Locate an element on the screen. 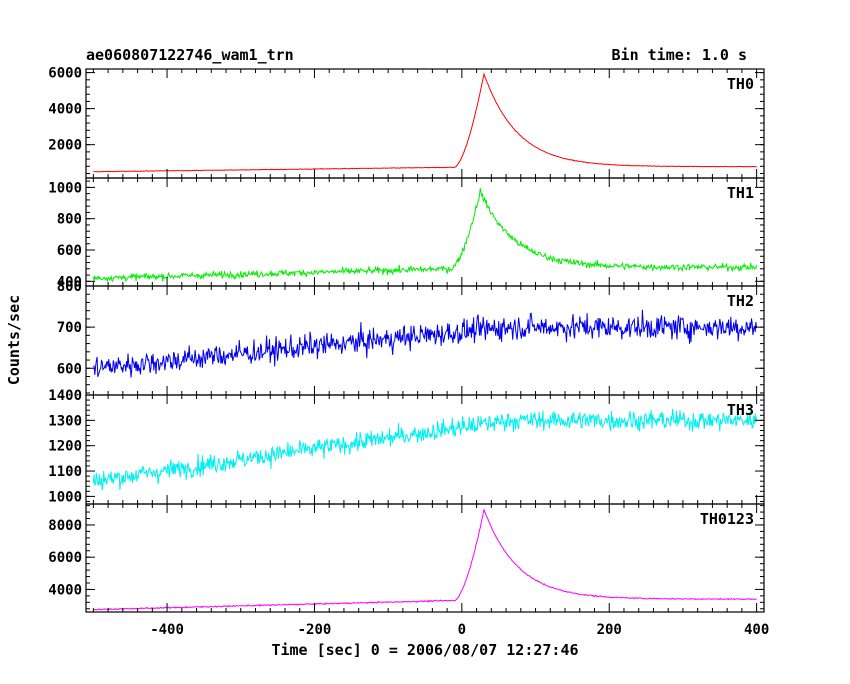 The width and height of the screenshot is (850, 684). panel-frame-th1 is located at coordinates (425, 232).